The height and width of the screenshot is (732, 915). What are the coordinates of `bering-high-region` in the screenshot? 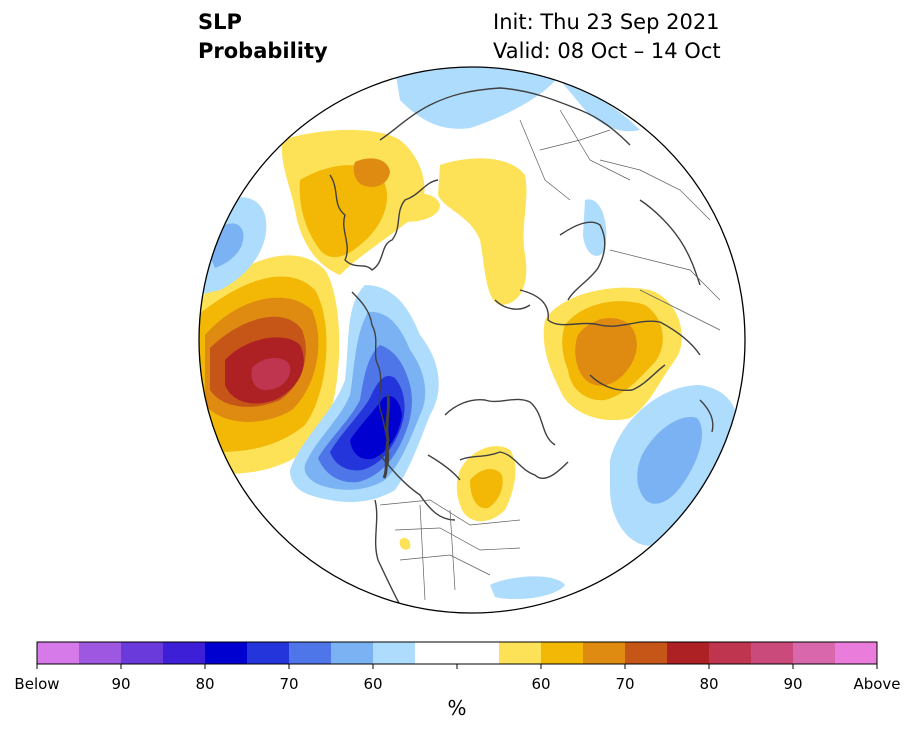 It's located at (353, 202).